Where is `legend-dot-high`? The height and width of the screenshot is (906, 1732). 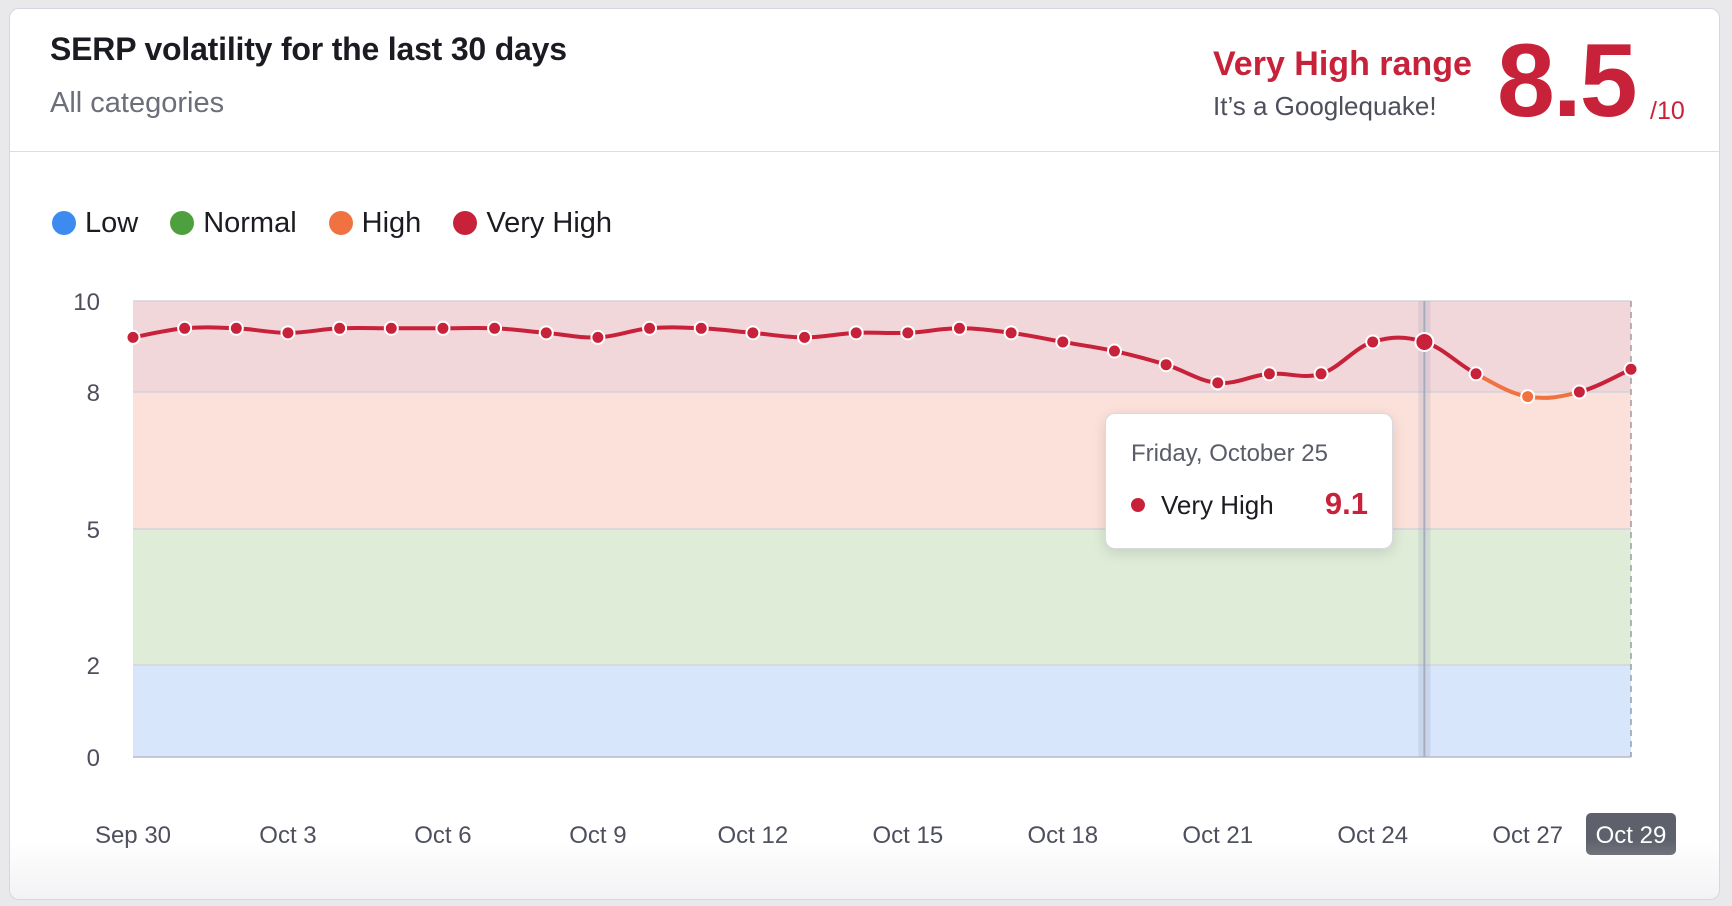 legend-dot-high is located at coordinates (340, 223).